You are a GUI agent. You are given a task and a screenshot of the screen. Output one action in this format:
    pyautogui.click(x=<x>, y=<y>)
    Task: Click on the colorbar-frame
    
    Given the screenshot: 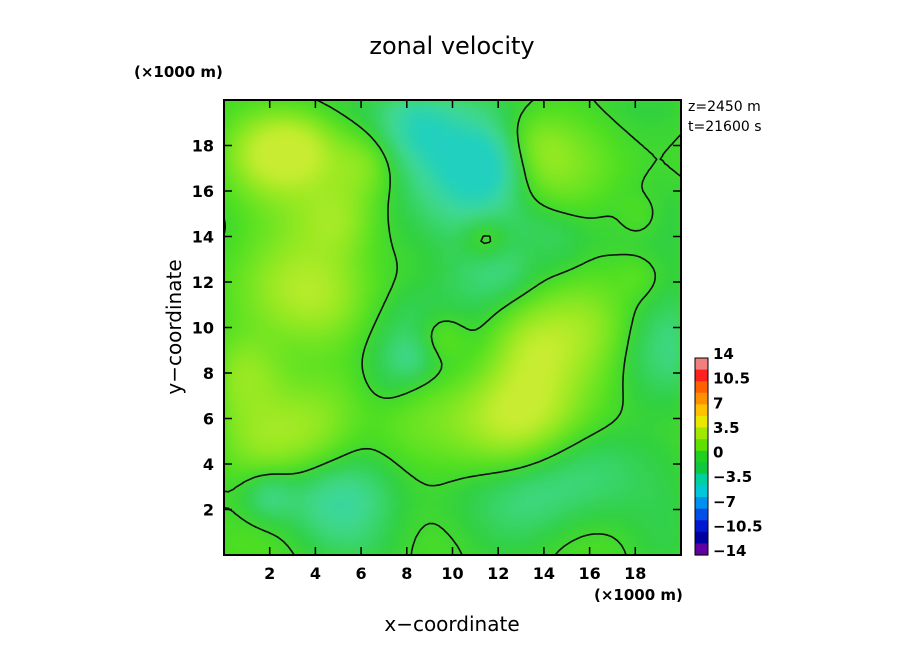 What is the action you would take?
    pyautogui.click(x=701, y=456)
    